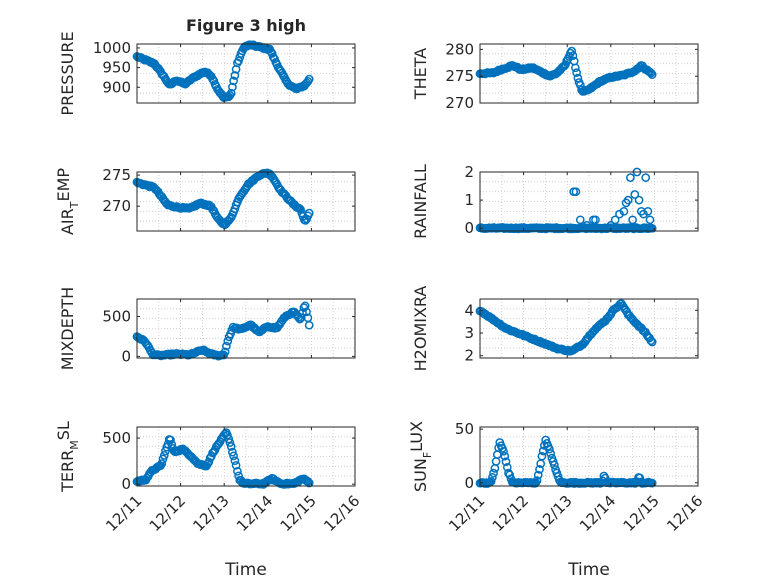 The image size is (778, 583). What do you see at coordinates (116, 68) in the screenshot?
I see `y-tick-label: 950` at bounding box center [116, 68].